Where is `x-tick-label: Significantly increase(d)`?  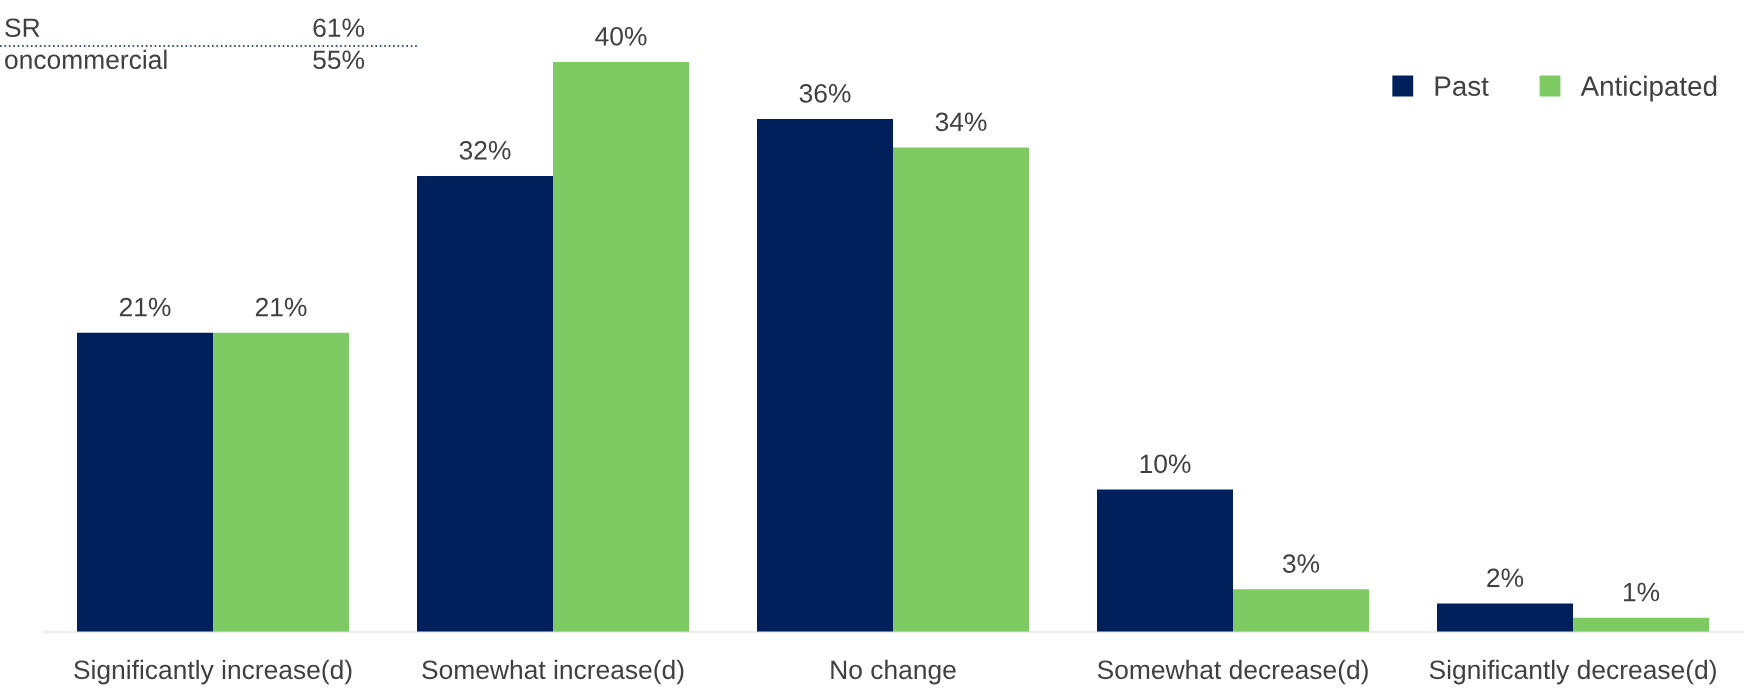 x-tick-label: Significantly increase(d) is located at coordinates (213, 672).